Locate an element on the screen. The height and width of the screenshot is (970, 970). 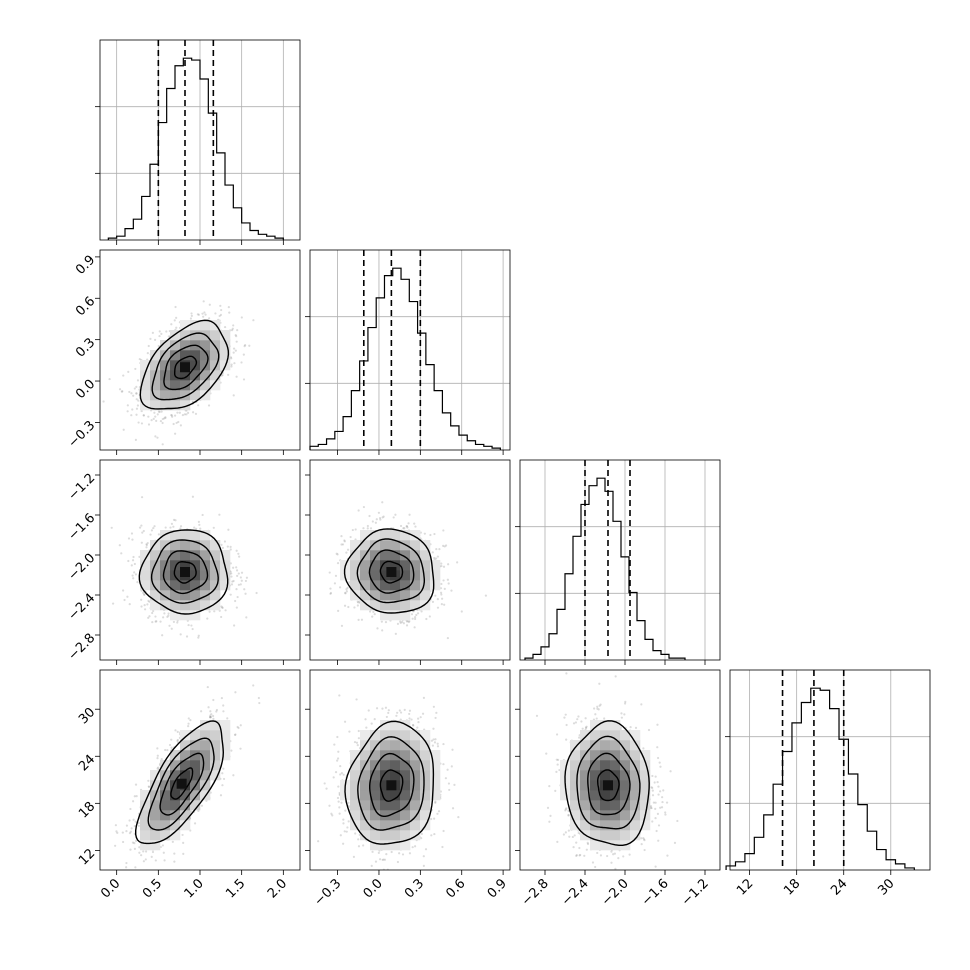
panel-frame is located at coordinates (410, 350).